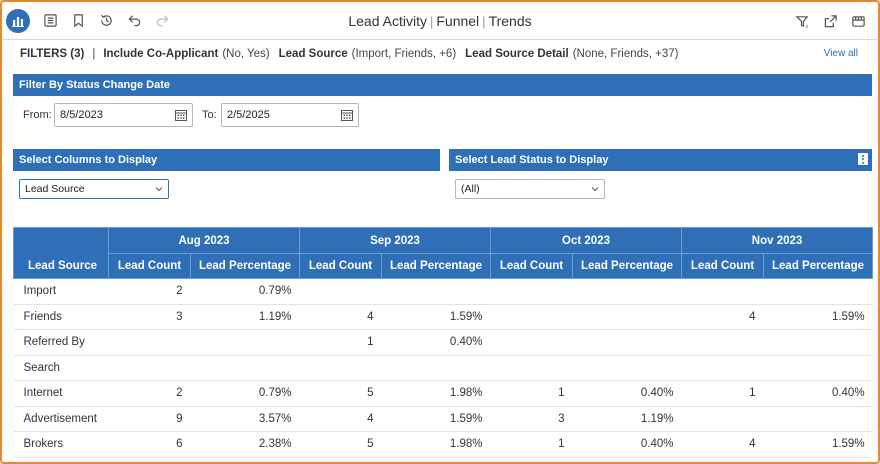 This screenshot has width=880, height=464. I want to click on lead-source-cell: Internet, so click(61, 393).